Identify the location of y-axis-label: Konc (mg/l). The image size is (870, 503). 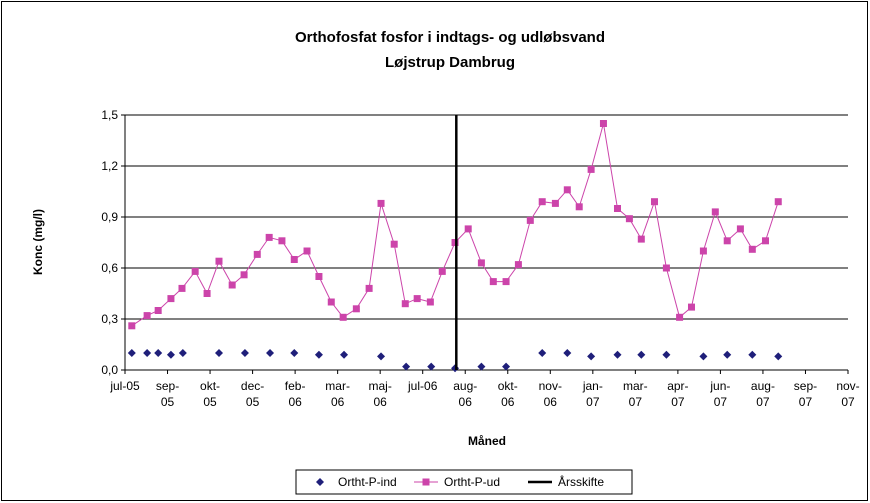
(38, 242).